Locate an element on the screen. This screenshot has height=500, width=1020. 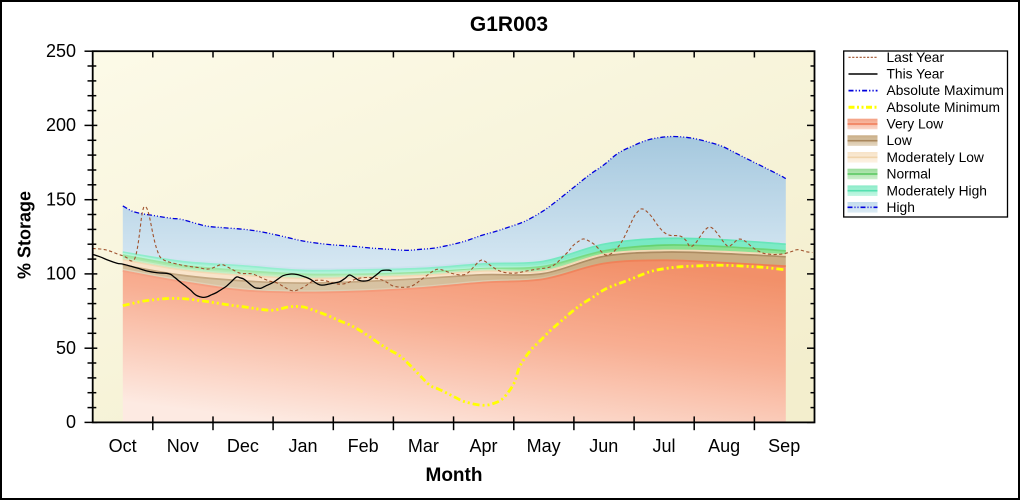
svg-text: 50 is located at coordinates (66, 348).